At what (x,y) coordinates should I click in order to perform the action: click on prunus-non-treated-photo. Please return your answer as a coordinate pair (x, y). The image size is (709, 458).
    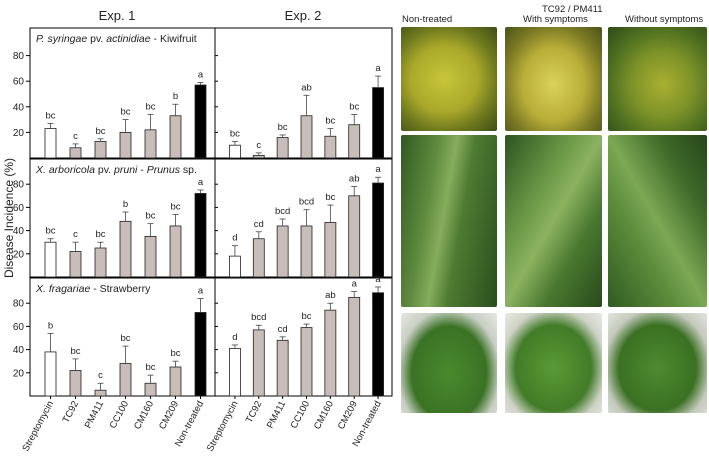
    Looking at the image, I should click on (449, 221).